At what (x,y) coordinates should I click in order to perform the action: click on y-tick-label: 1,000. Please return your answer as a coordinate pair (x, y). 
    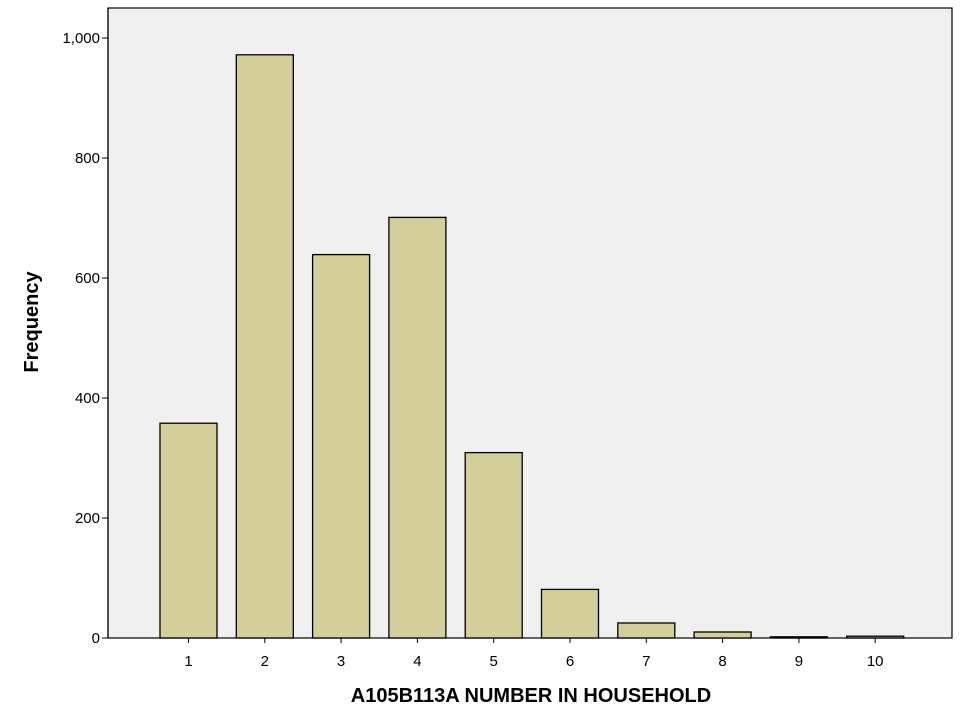
    Looking at the image, I should click on (81, 38).